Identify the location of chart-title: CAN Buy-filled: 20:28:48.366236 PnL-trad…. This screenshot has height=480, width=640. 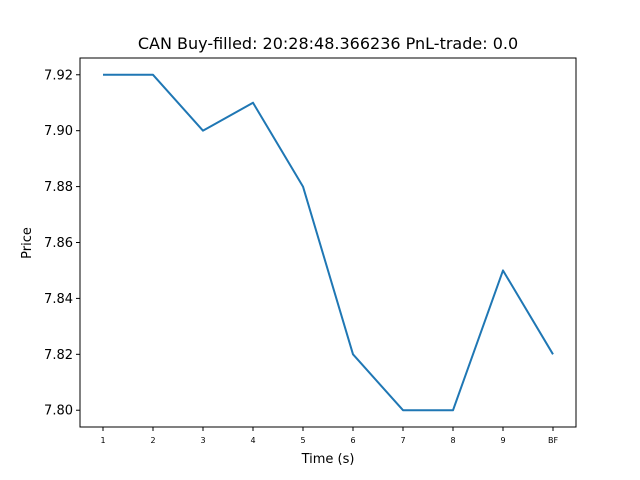
(328, 43).